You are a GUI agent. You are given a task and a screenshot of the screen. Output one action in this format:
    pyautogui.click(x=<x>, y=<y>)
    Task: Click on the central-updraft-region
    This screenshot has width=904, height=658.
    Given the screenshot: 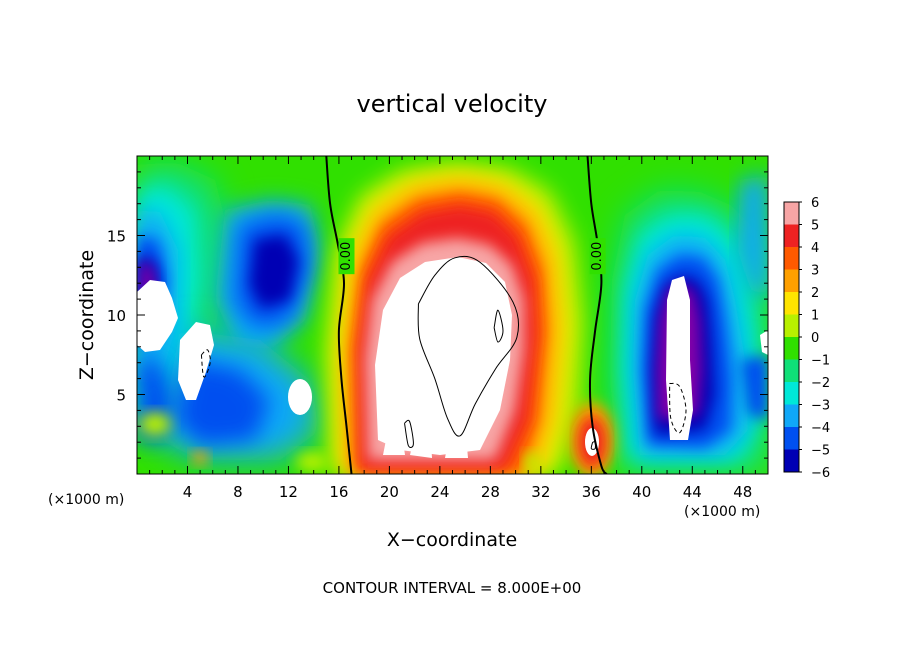 What is the action you would take?
    pyautogui.click(x=455, y=318)
    